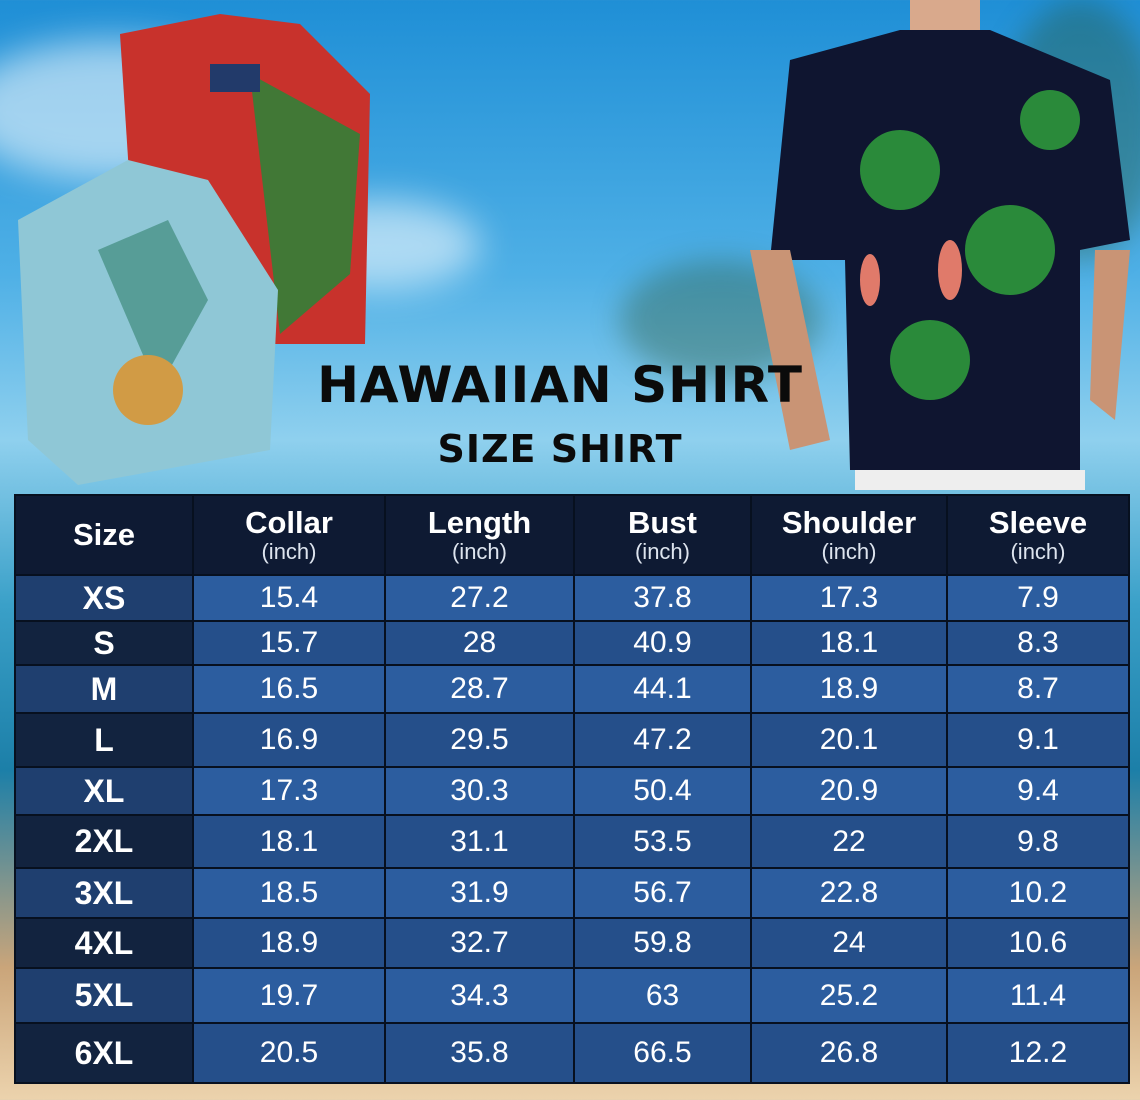 This screenshot has height=1100, width=1140. Describe the element at coordinates (662, 943) in the screenshot. I see `cell-bust: 59.8` at that location.